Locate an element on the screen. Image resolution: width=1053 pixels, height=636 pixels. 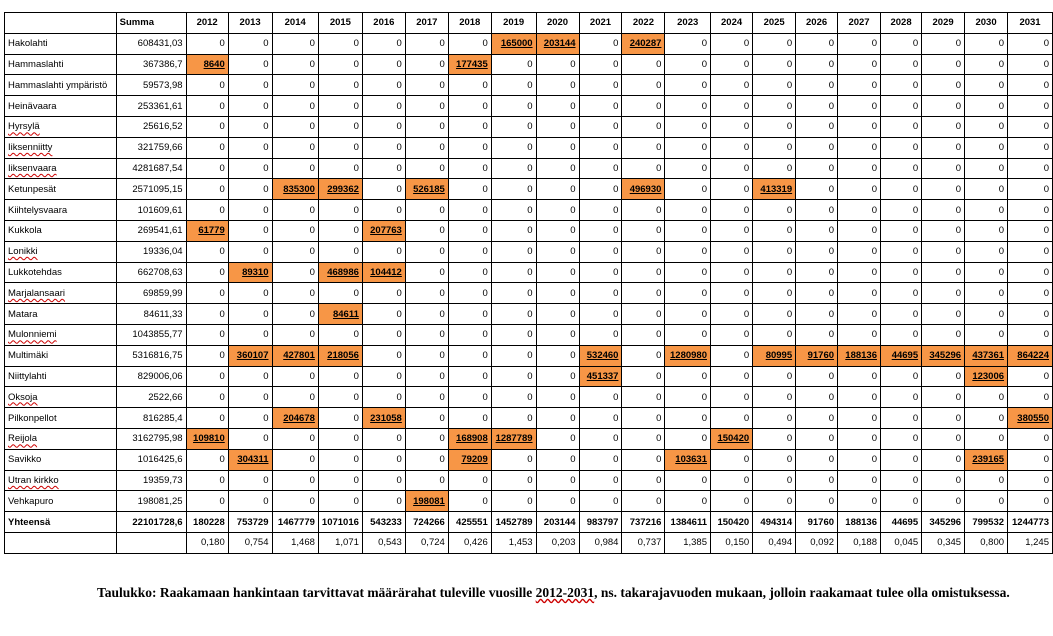
location-name: Heinävaara is located at coordinates (60, 106).